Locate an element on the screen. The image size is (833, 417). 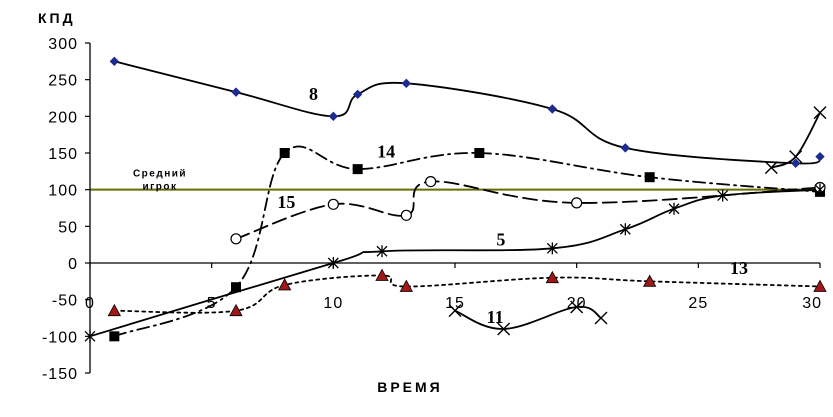
series-label-13: 13 is located at coordinates (739, 268).